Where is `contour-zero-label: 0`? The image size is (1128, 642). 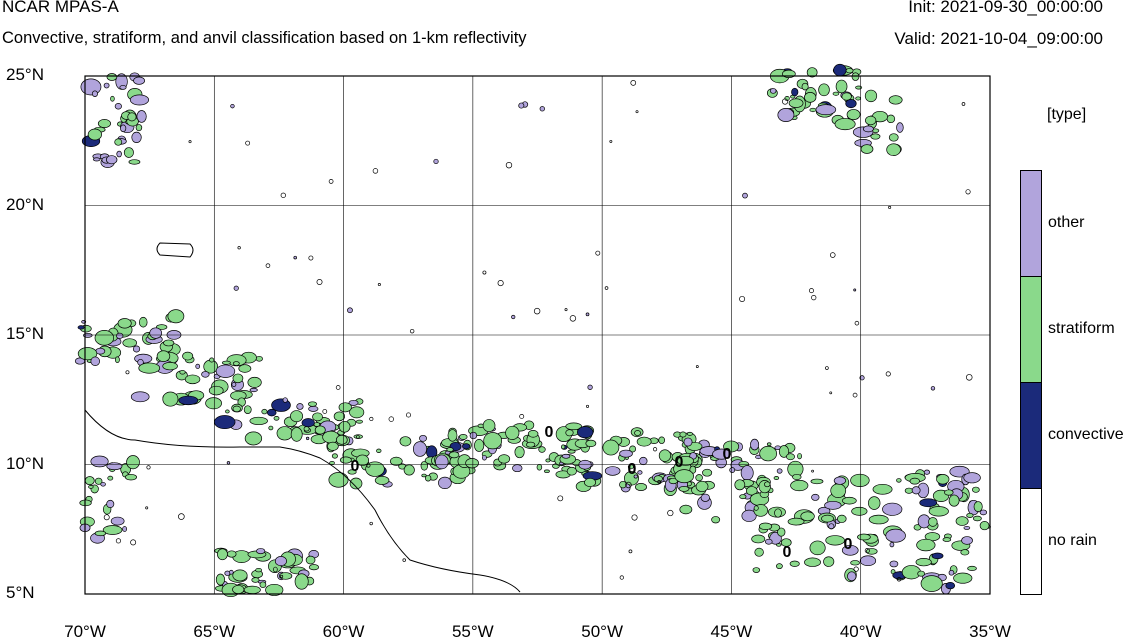
contour-zero-label: 0 is located at coordinates (355, 466).